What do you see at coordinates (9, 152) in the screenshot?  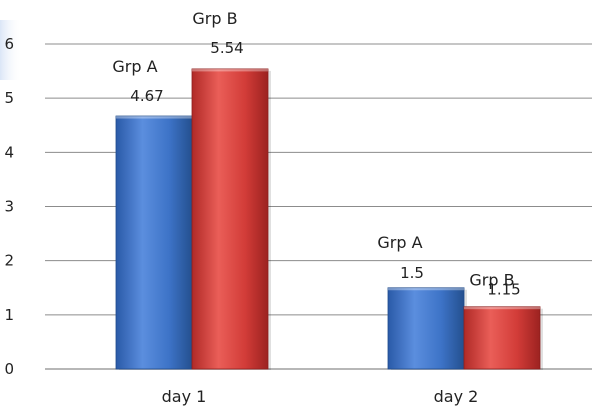 I see `y-tick-label: 4` at bounding box center [9, 152].